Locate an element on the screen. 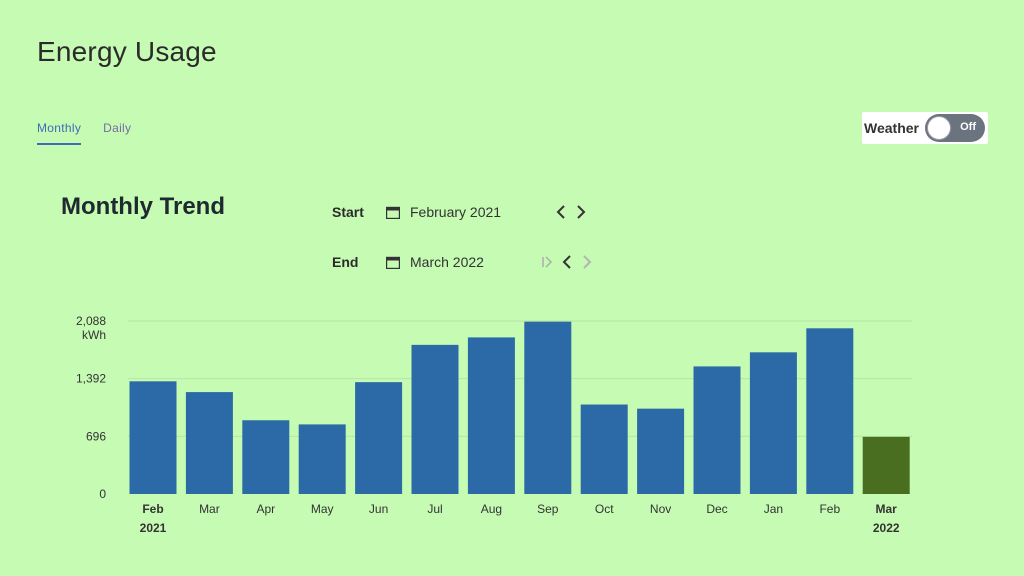 This screenshot has height=576, width=1024. x-tick-label: Aug is located at coordinates (491, 509).